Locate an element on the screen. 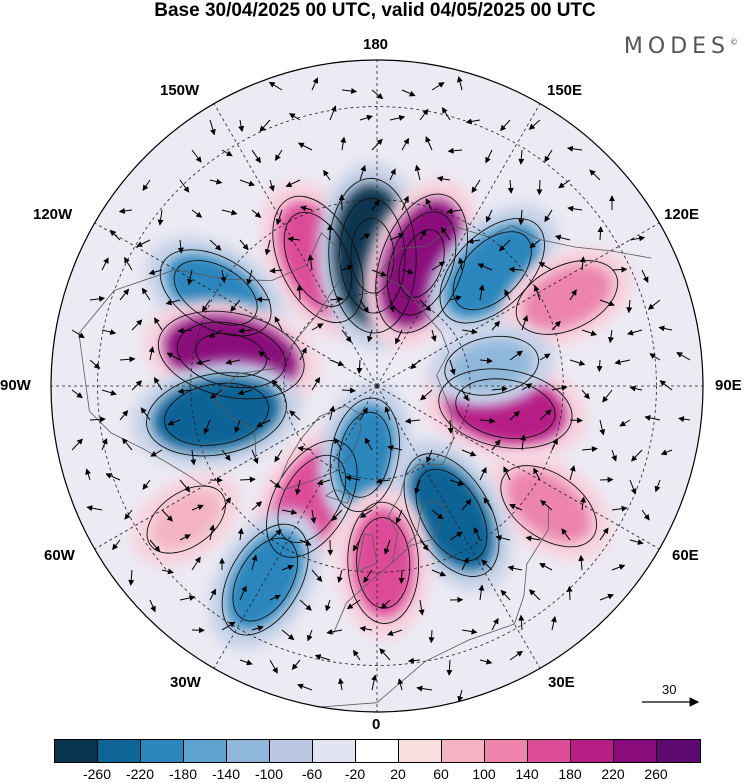 This screenshot has width=750, height=783. lon-label-90e: 90E is located at coordinates (728, 385).